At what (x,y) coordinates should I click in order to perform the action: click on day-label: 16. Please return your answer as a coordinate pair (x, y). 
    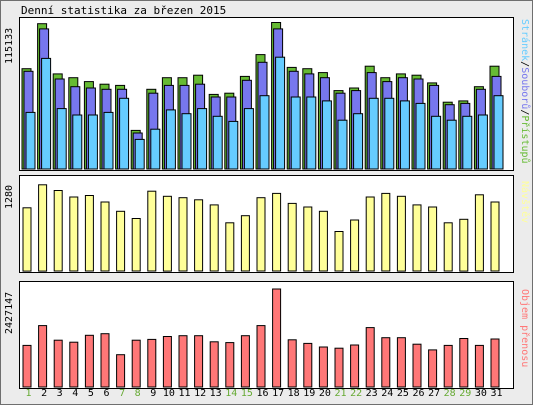
    Looking at the image, I should click on (262, 393).